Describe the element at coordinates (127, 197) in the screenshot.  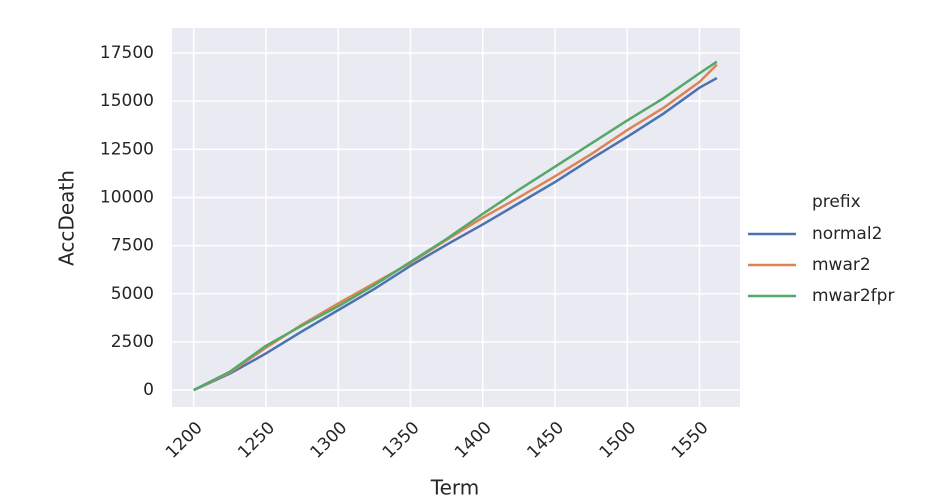
I see `y-tick-label: 10000` at that location.